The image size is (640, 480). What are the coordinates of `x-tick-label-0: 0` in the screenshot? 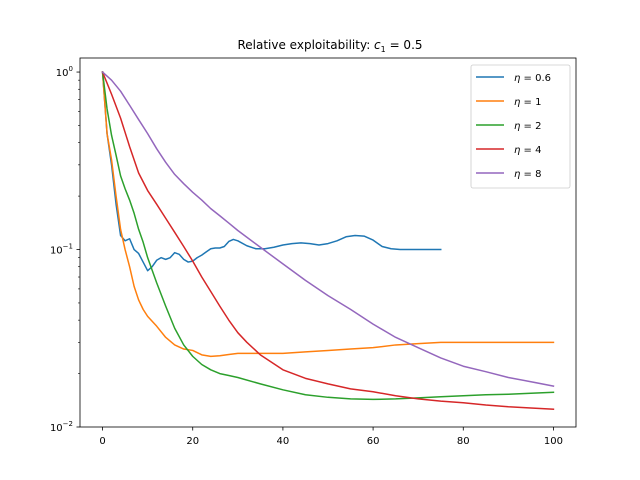 It's located at (102, 441).